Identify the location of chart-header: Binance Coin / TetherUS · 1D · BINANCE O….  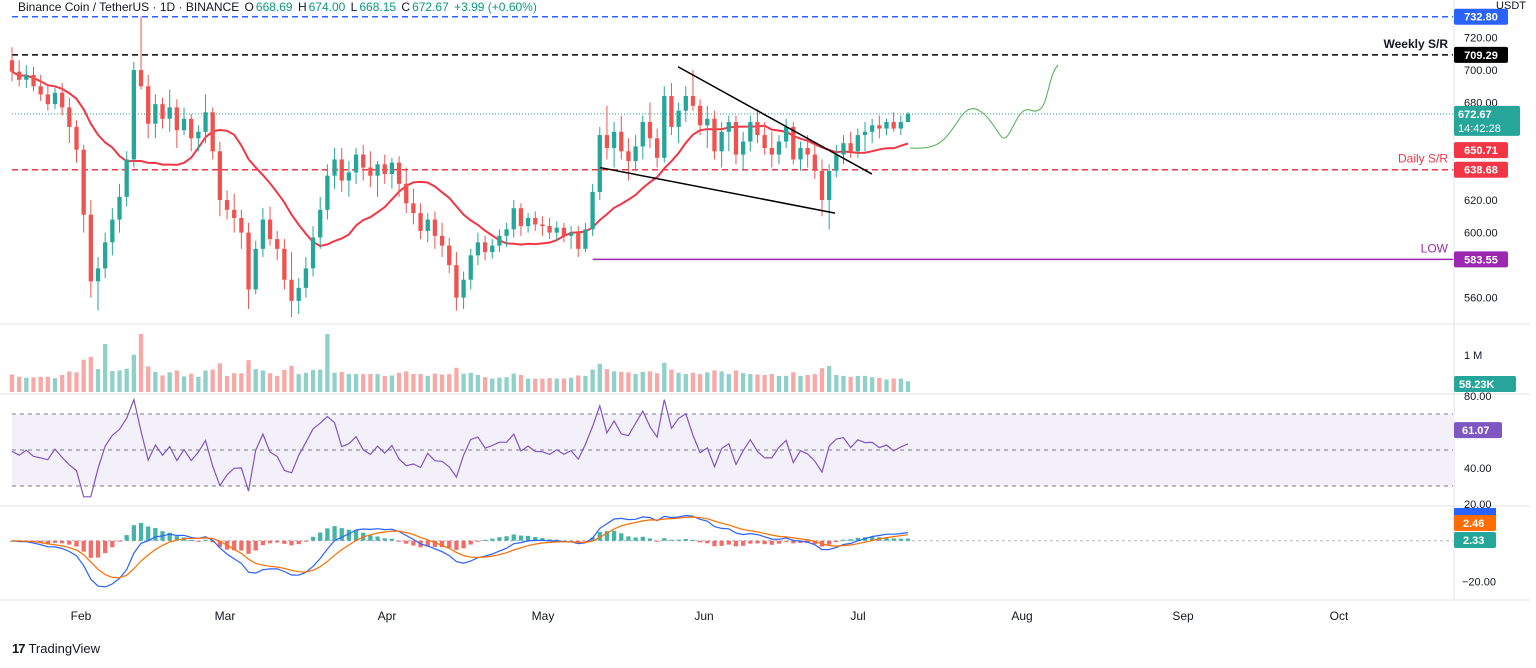
(278, 7).